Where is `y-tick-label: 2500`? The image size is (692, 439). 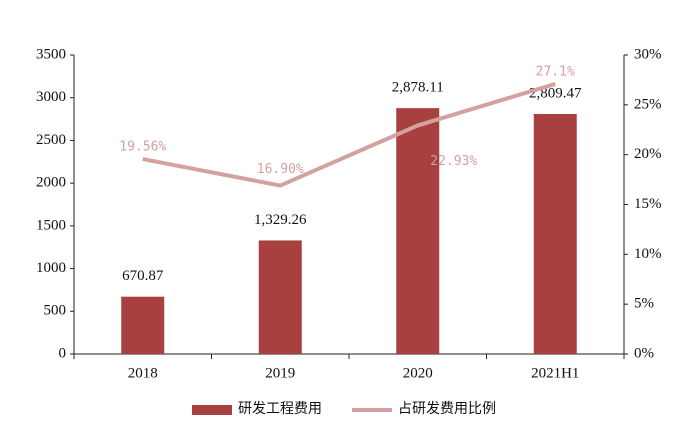 y-tick-label: 2500 is located at coordinates (51, 140).